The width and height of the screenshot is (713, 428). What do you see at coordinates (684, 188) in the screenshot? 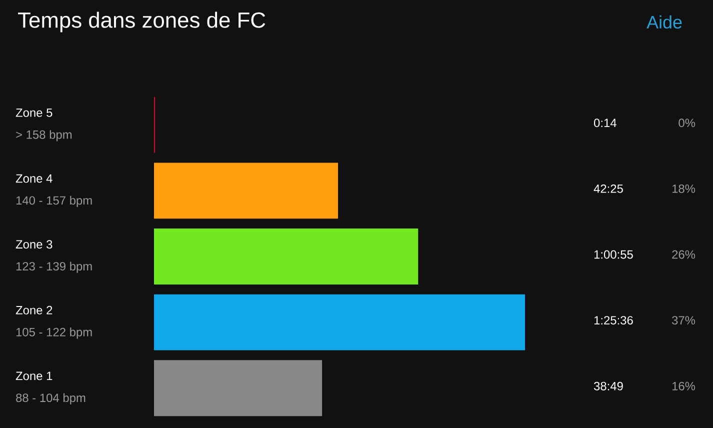
I see `text: 18%` at bounding box center [684, 188].